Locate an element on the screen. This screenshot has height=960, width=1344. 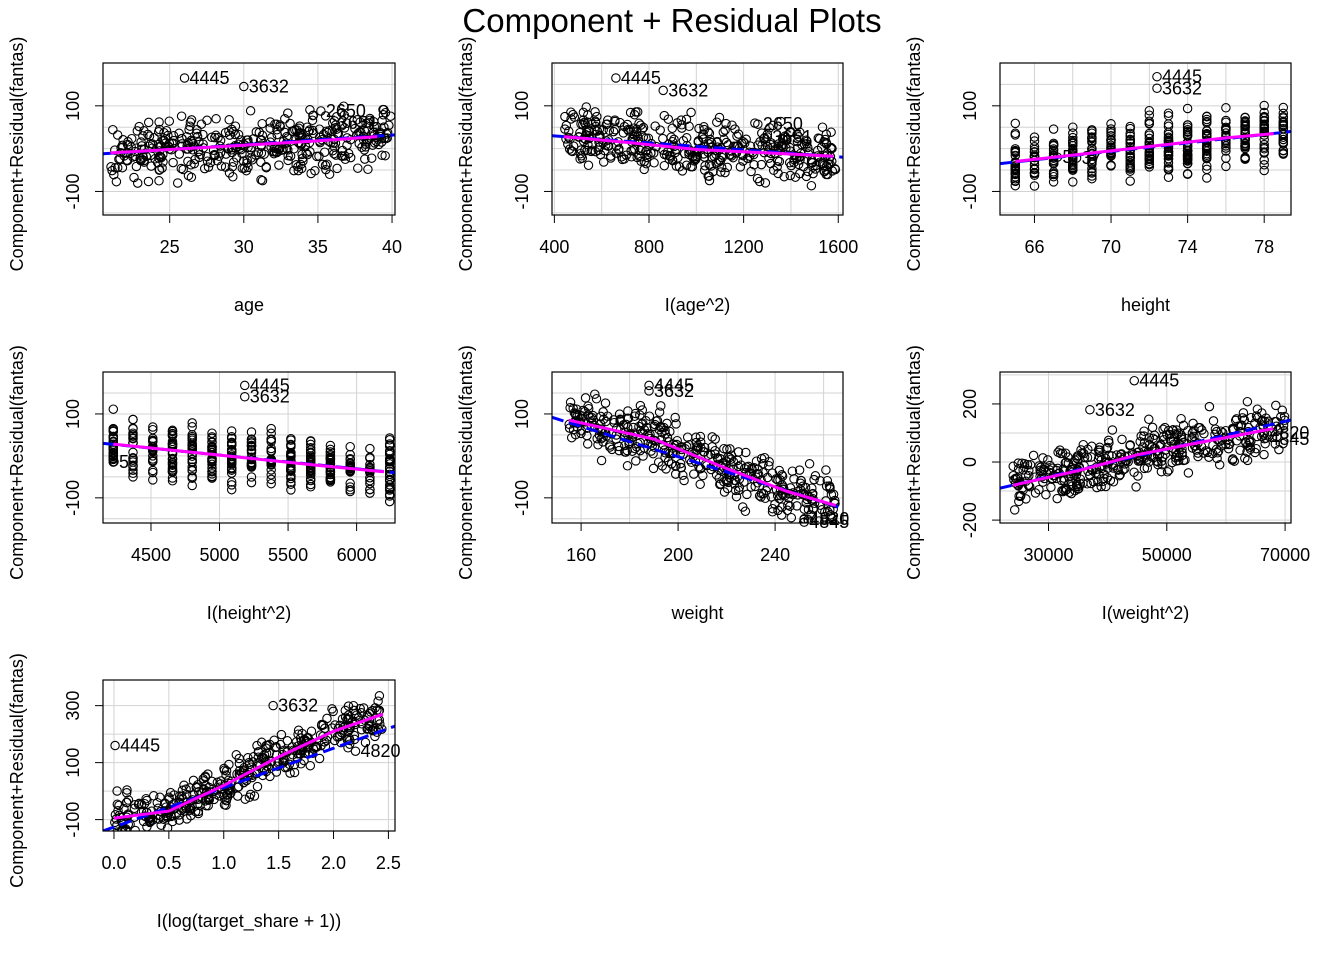
x-axis-label: height is located at coordinates (1145, 305).